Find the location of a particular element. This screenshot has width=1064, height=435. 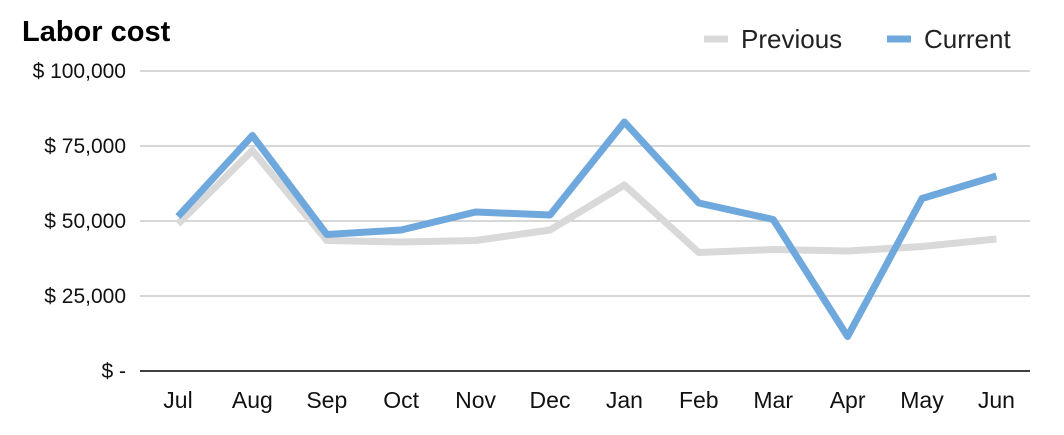

y-tick-label: $ 25,000 is located at coordinates (85, 296).